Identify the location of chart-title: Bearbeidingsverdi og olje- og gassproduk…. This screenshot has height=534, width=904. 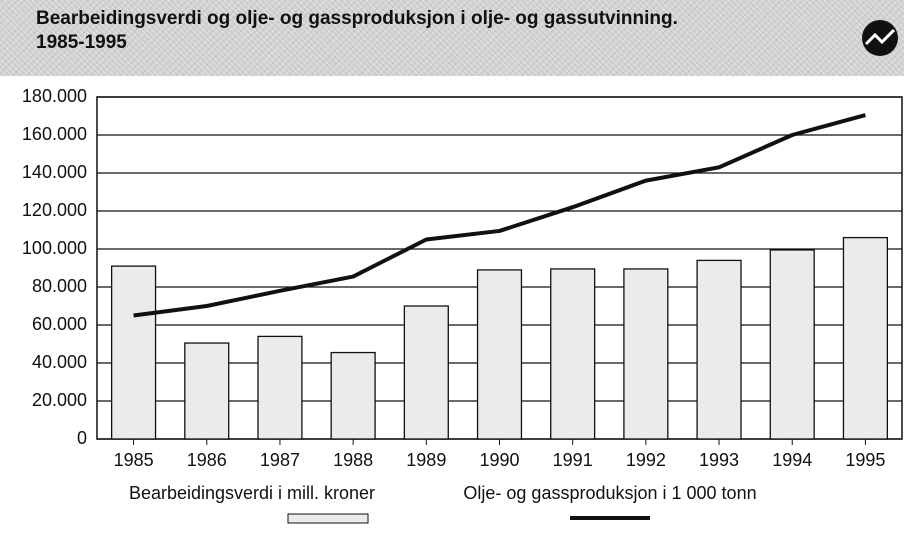
(357, 18).